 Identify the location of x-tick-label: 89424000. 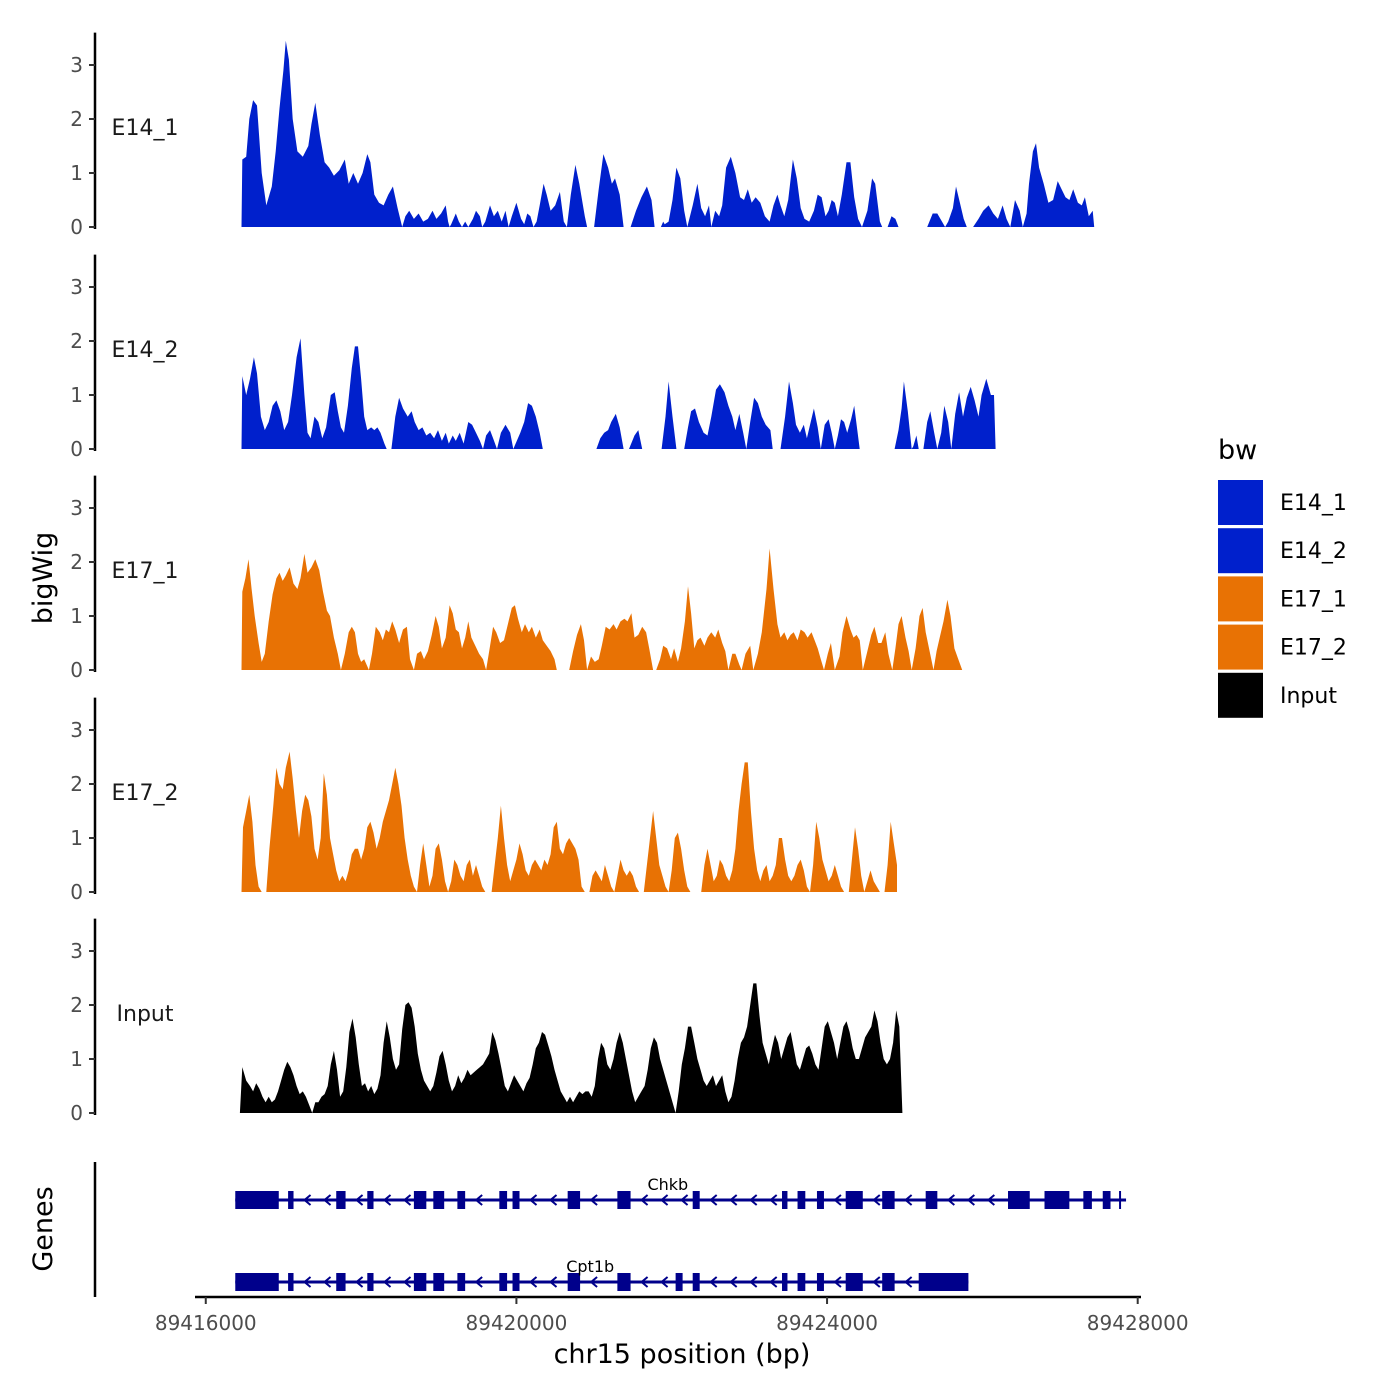
(827, 1323).